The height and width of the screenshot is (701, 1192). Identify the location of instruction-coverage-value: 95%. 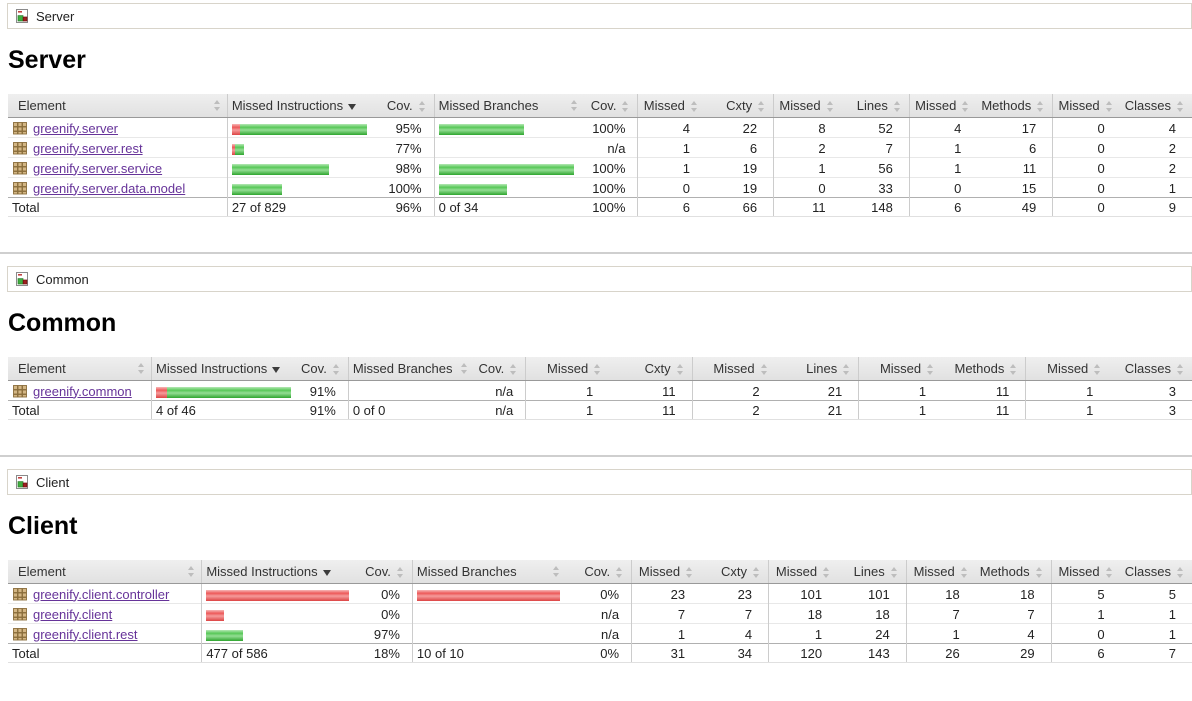
(408, 128).